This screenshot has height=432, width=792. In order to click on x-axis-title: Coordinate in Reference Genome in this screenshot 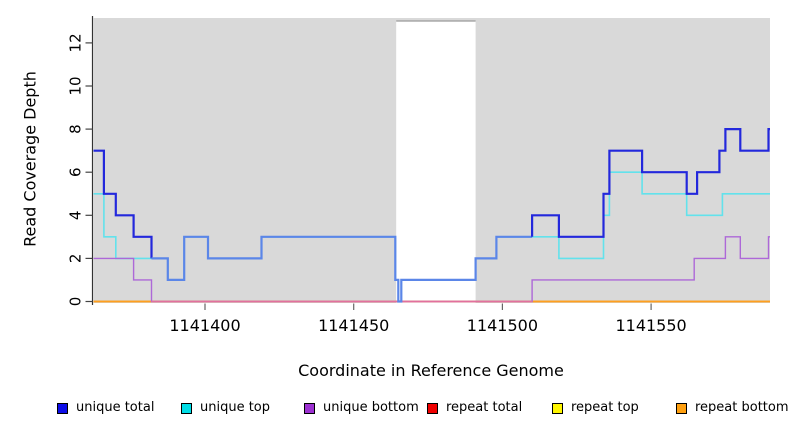, I will do `click(431, 370)`.